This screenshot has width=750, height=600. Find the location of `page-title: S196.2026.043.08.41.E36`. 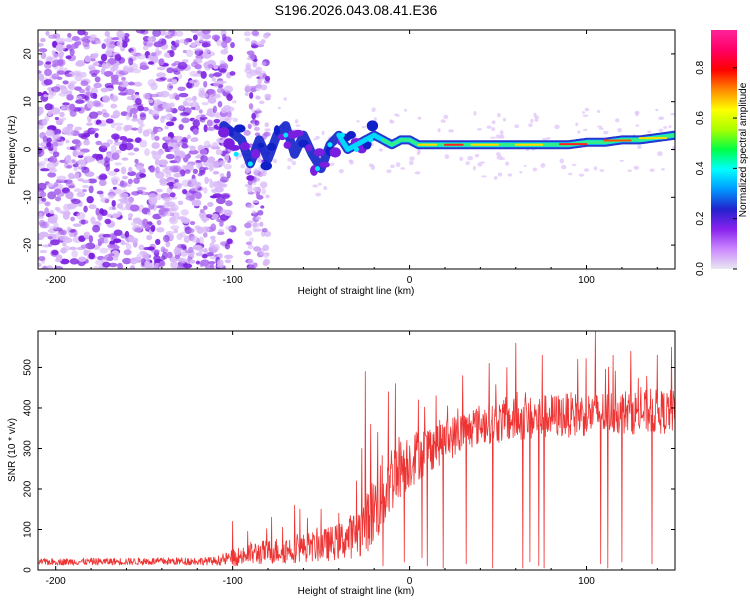

page-title: S196.2026.043.08.41.E36 is located at coordinates (356, 10).